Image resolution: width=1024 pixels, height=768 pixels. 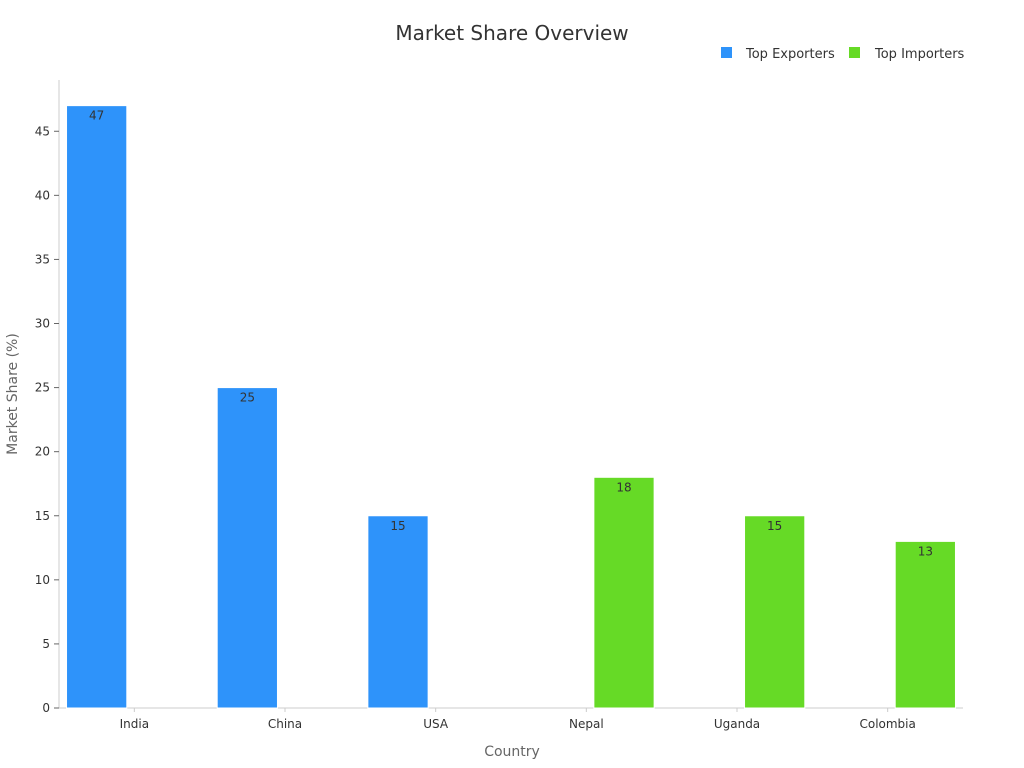 What do you see at coordinates (623, 487) in the screenshot?
I see `data-label-nepal: 18` at bounding box center [623, 487].